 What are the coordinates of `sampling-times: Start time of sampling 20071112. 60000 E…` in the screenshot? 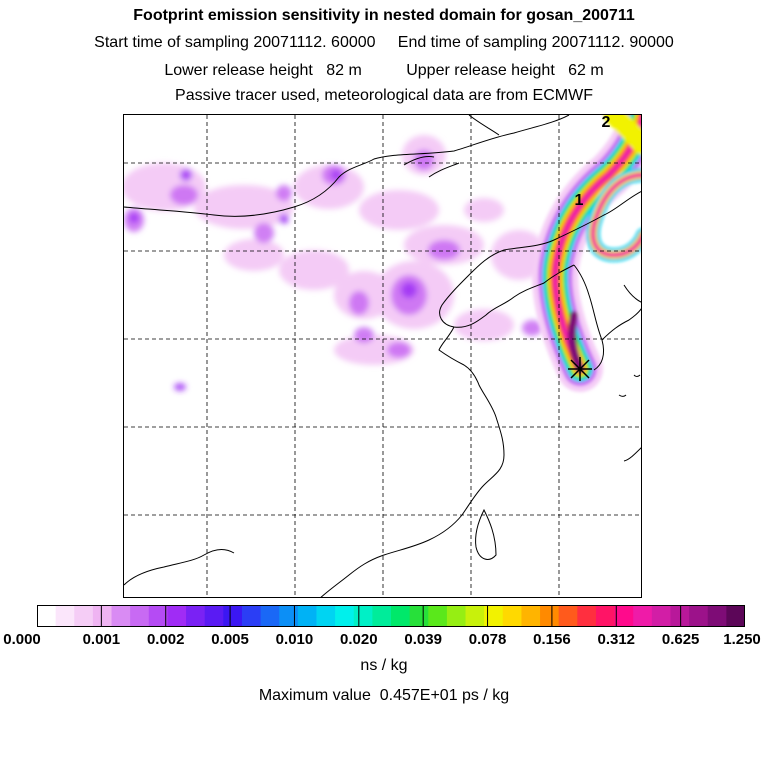 It's located at (384, 42).